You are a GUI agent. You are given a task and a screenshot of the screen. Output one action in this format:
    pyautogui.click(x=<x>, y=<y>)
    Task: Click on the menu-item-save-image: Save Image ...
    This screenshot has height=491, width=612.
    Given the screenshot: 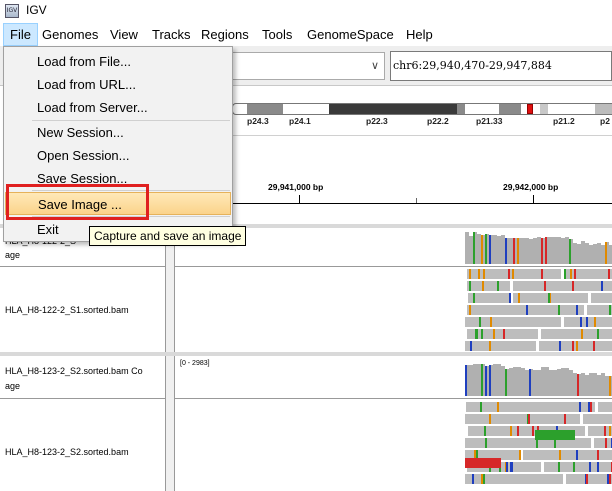 What is the action you would take?
    pyautogui.click(x=118, y=203)
    